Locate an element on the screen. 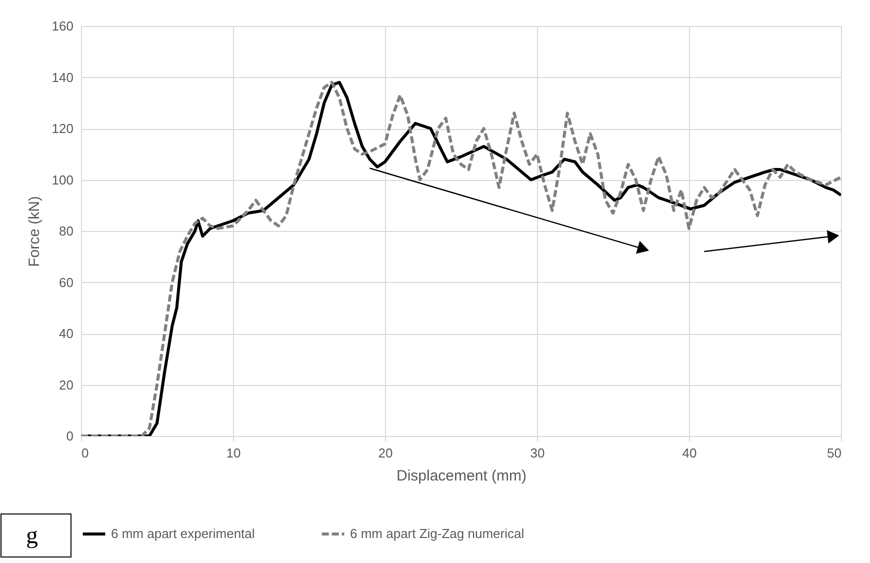  x-axis-title: Displacement (mm) is located at coordinates (461, 476).